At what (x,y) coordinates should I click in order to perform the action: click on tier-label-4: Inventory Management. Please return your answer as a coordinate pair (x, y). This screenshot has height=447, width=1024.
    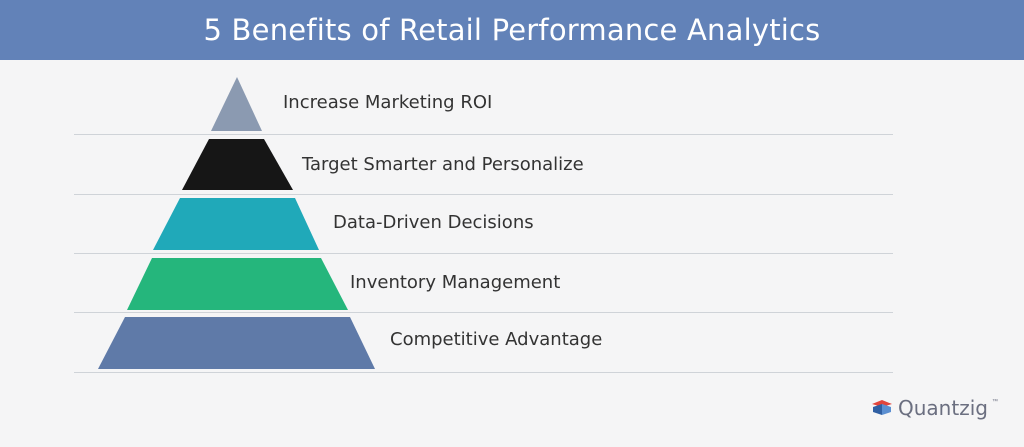
    Looking at the image, I should click on (455, 282).